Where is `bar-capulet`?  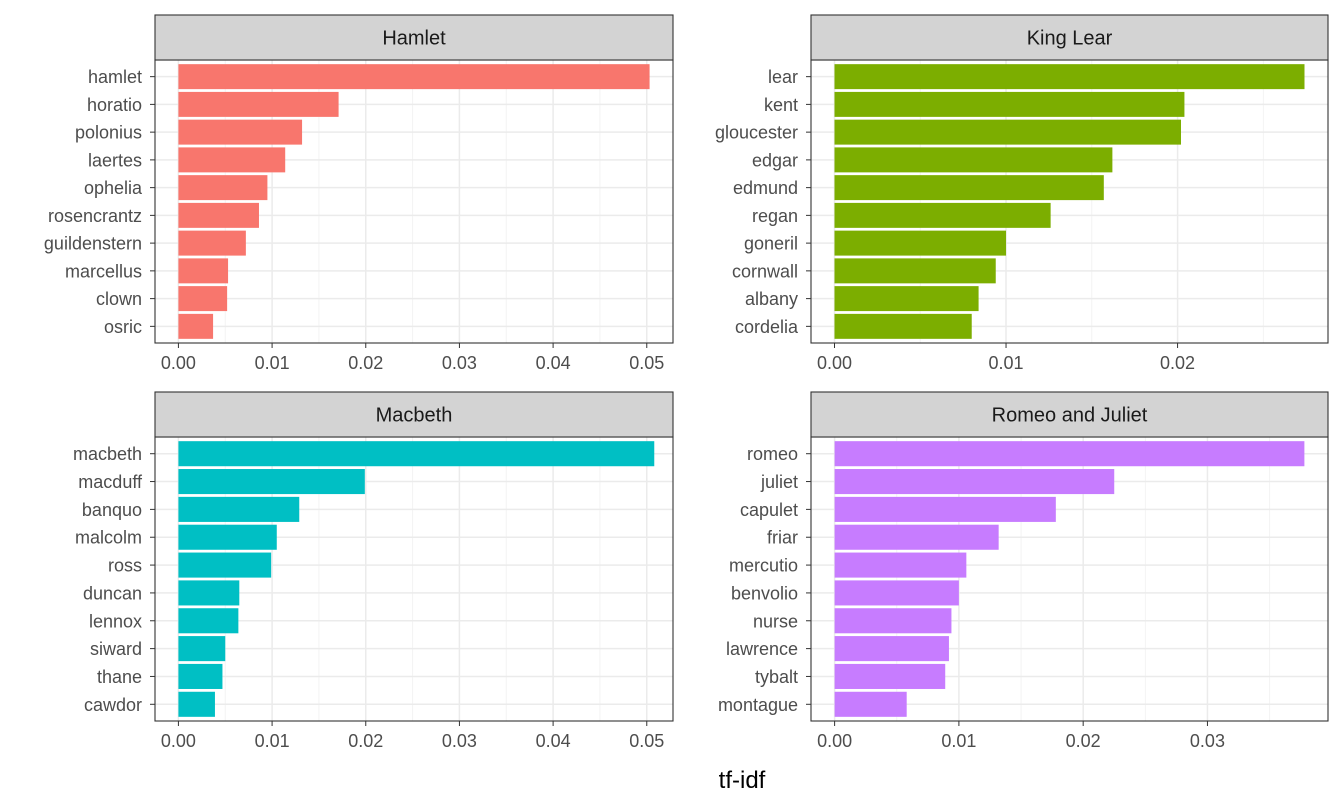
bar-capulet is located at coordinates (945, 509).